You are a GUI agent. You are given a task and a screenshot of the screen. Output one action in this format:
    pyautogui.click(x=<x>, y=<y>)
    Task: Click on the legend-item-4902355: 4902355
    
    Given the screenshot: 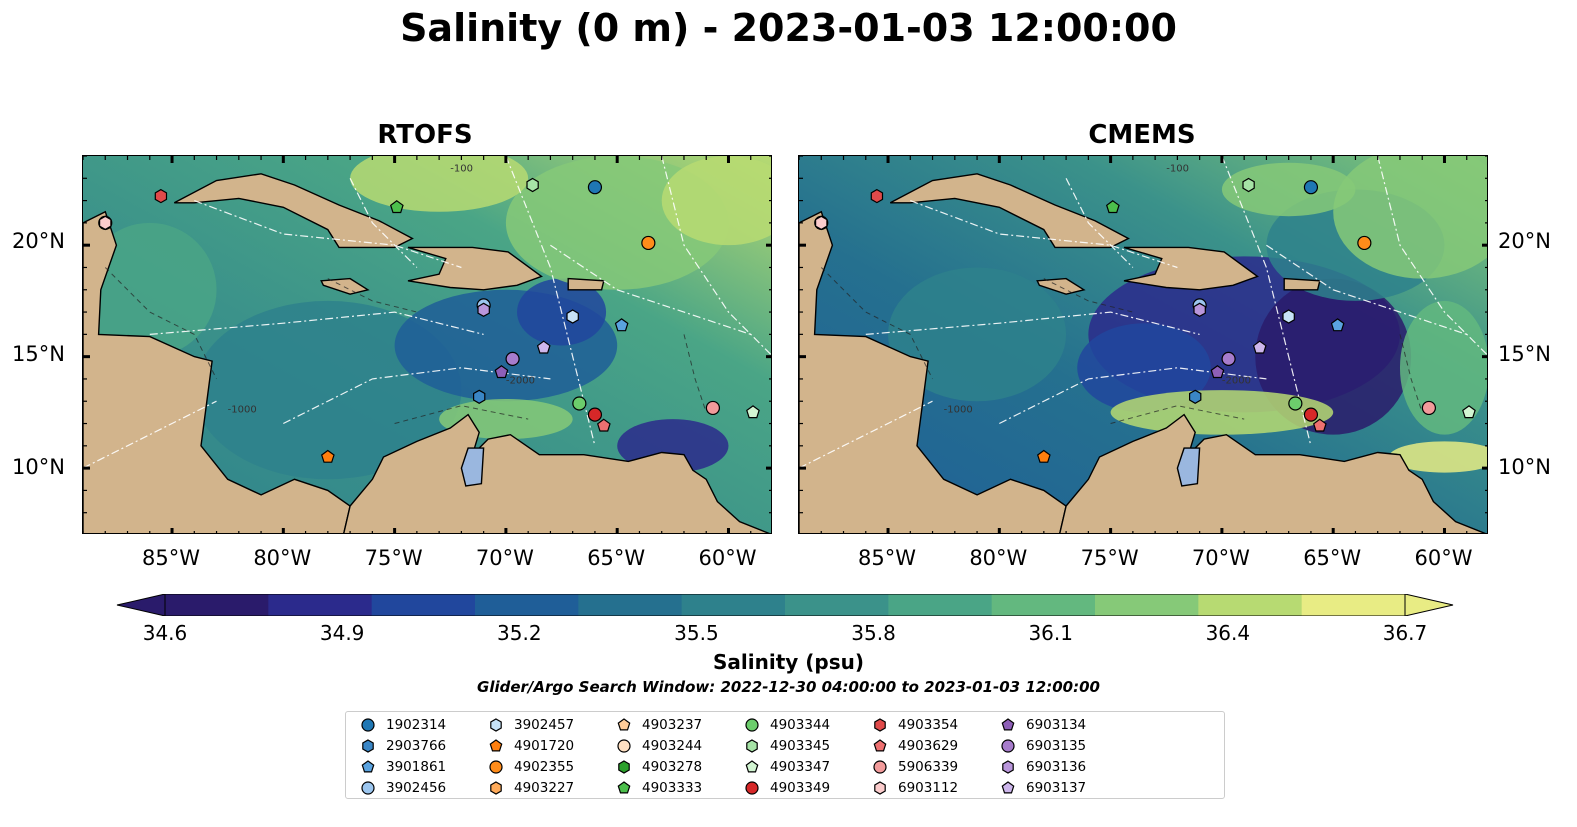 What is the action you would take?
    pyautogui.click(x=531, y=767)
    